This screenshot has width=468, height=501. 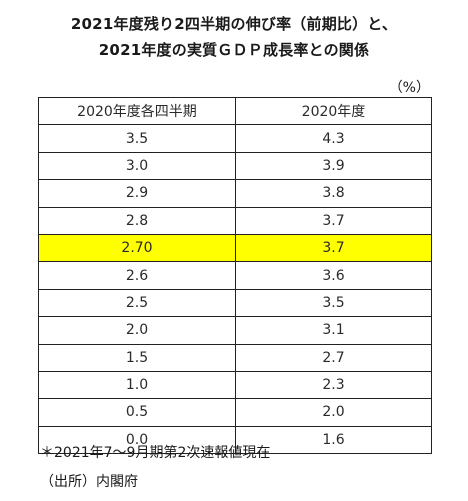 I want to click on header-fiscal-year: 2020年度, so click(x=333, y=111).